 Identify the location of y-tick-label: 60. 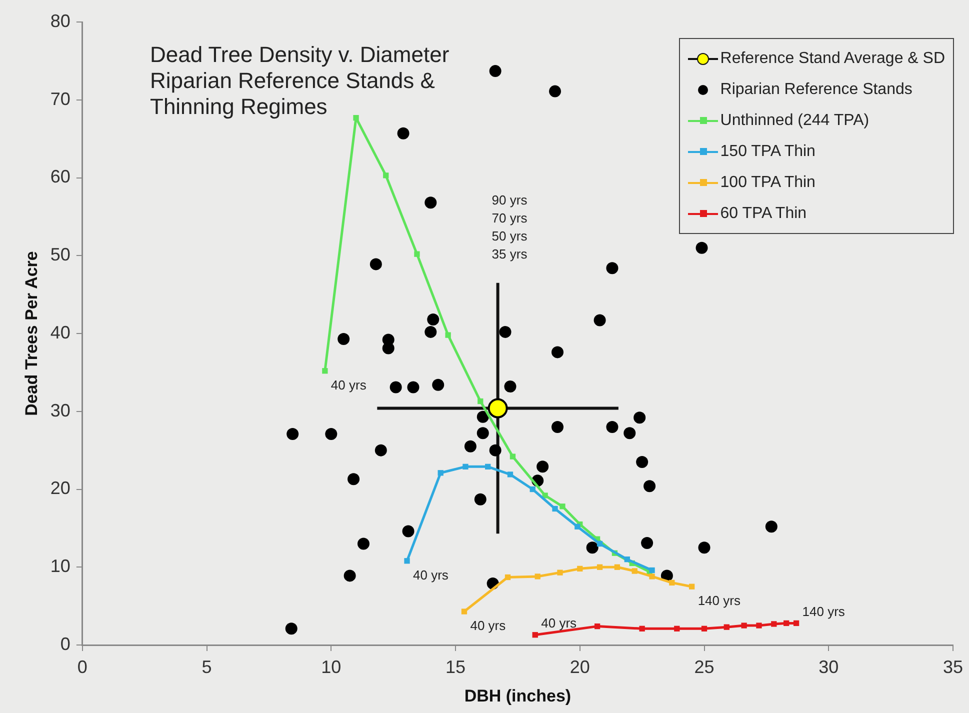
(60, 176).